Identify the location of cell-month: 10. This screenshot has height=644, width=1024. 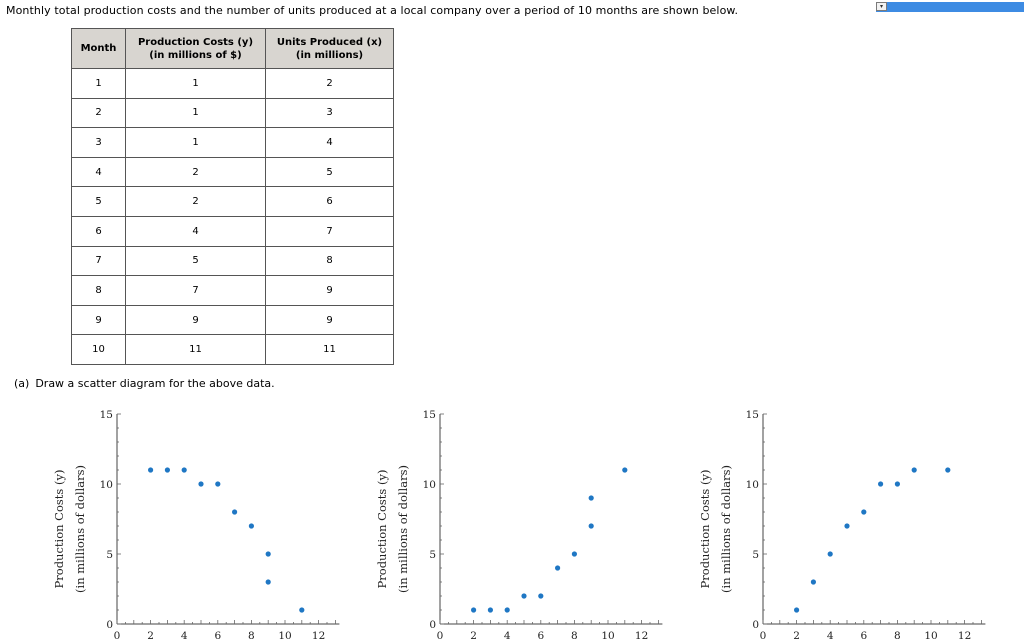
(98, 349).